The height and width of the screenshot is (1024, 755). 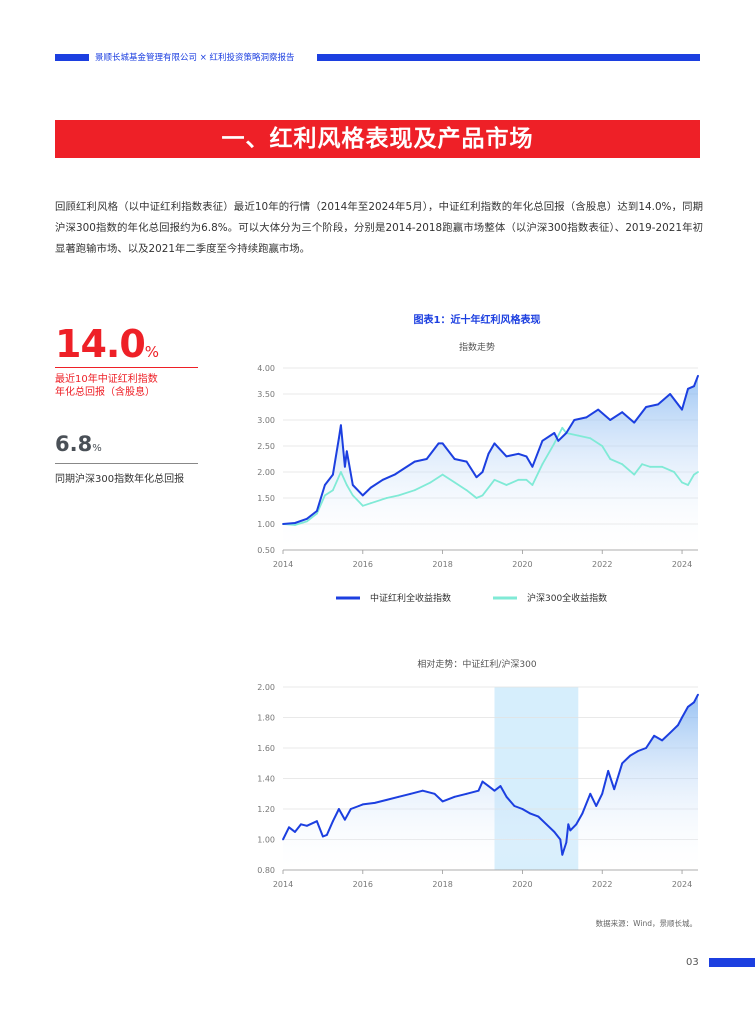 I want to click on x-tick-label: 2022, so click(x=602, y=884).